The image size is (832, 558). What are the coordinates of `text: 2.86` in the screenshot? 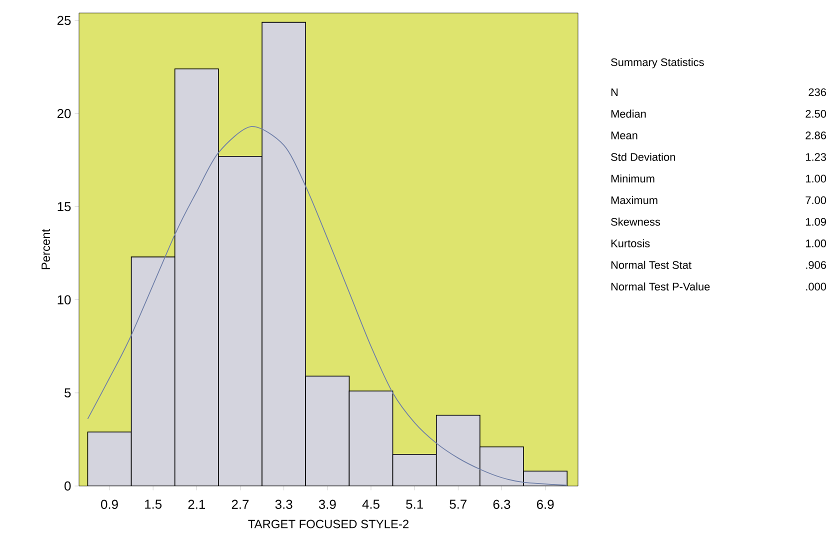 It's located at (816, 136).